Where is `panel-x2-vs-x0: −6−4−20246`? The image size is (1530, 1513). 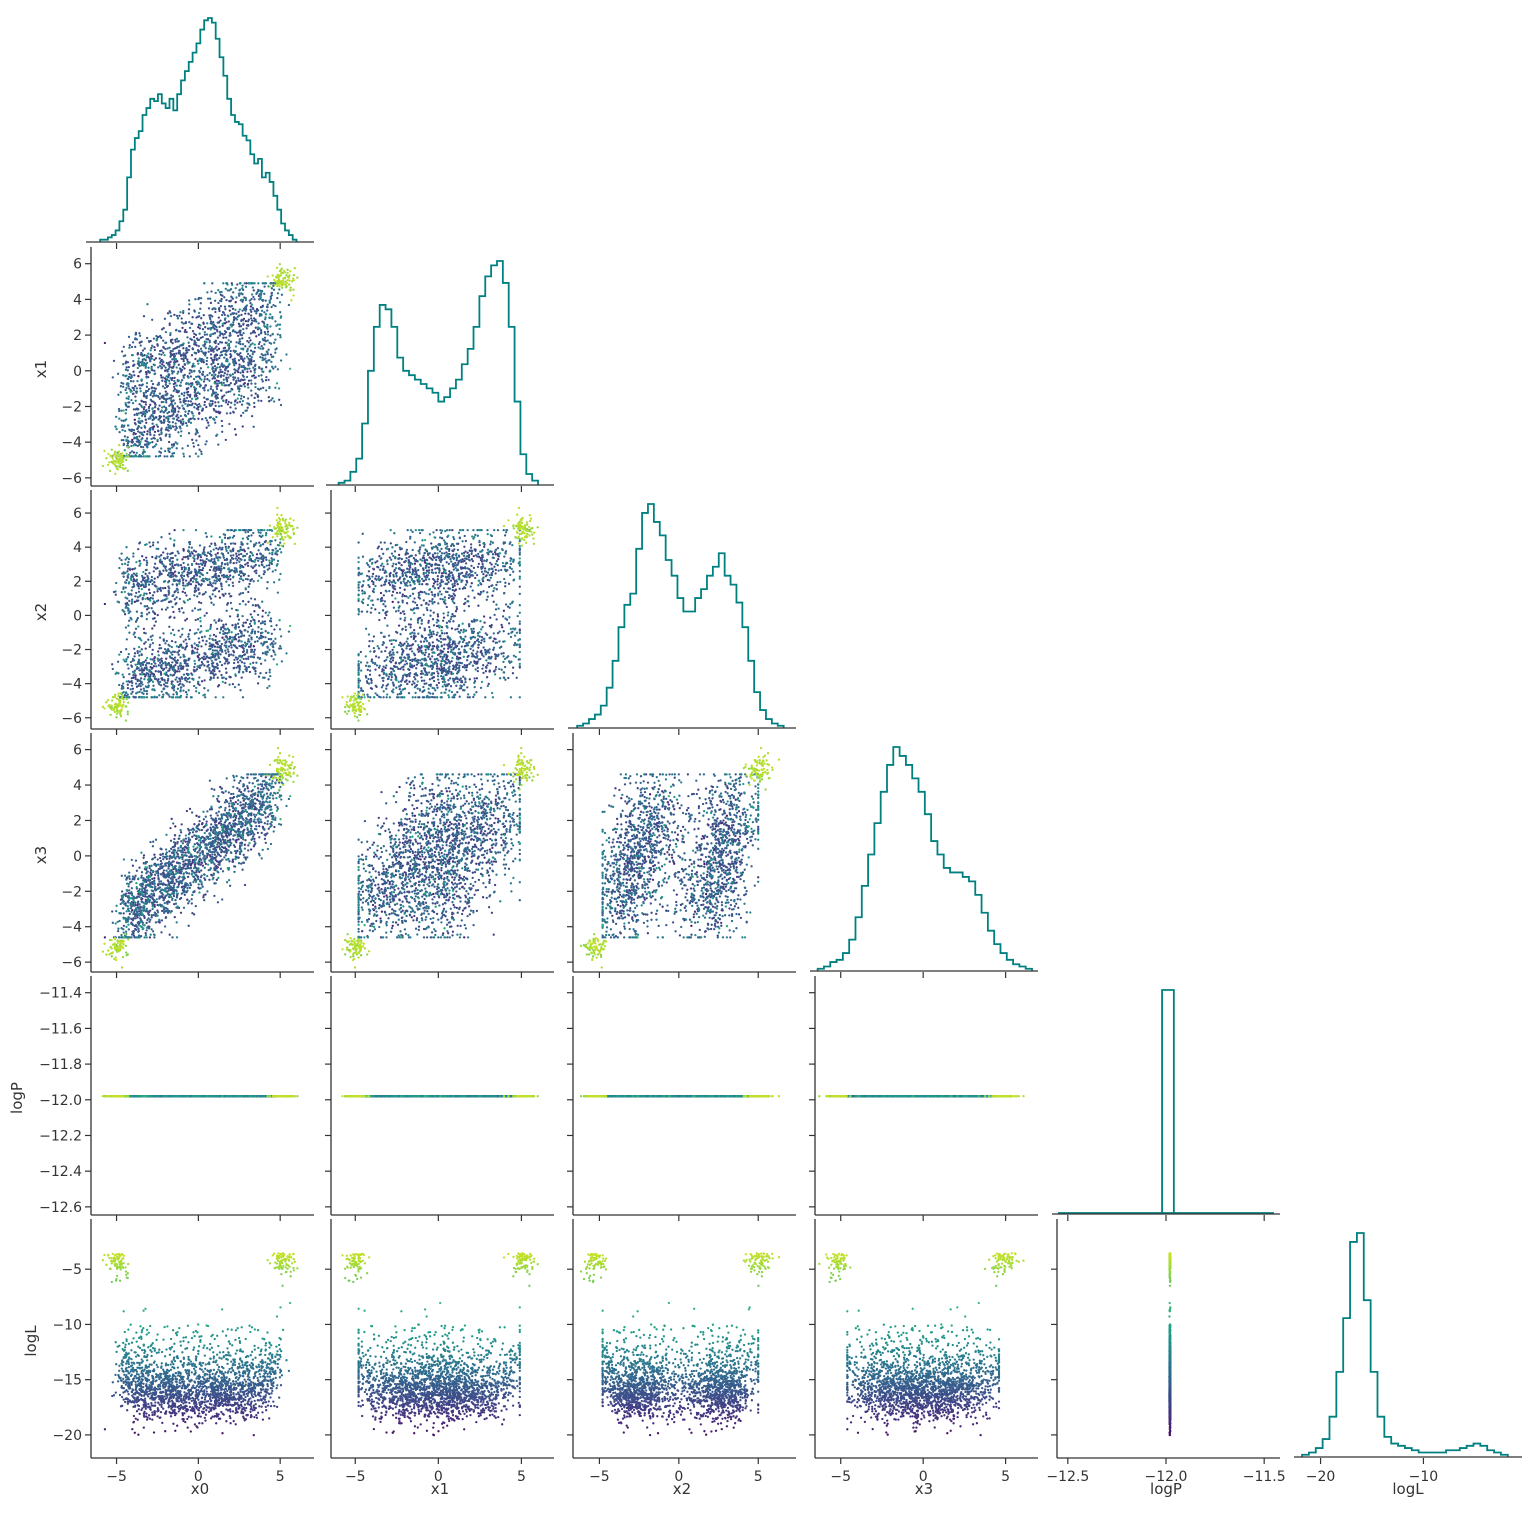
panel-x2-vs-x0: −6−4−20246 is located at coordinates (187, 612).